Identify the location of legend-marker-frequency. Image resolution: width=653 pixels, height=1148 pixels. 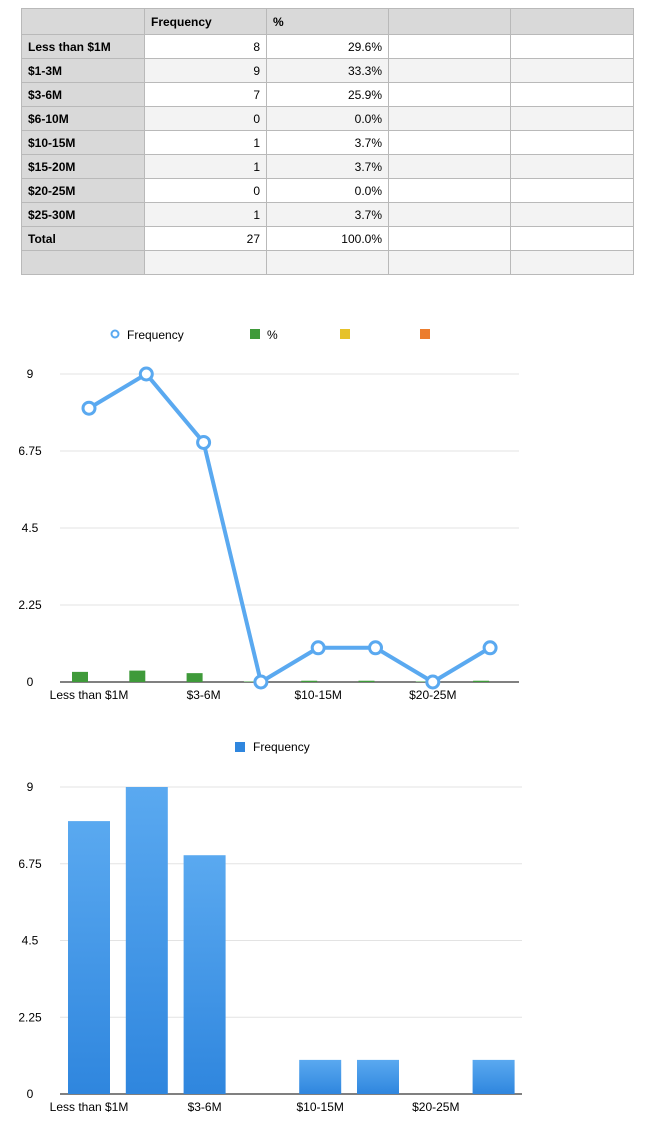
(115, 334).